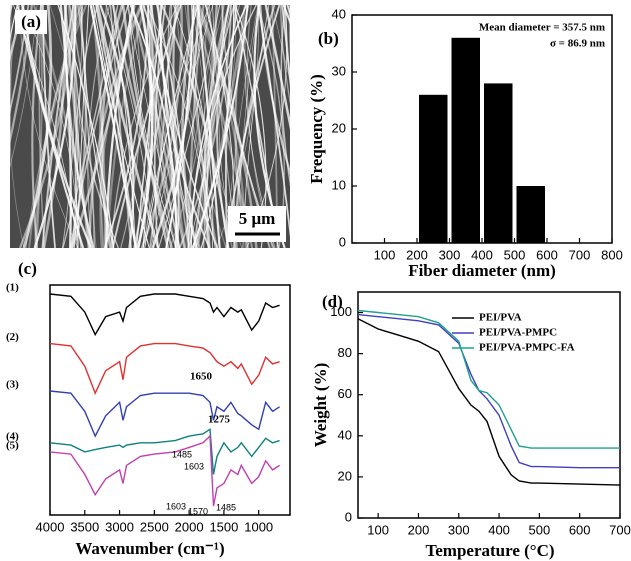 The width and height of the screenshot is (631, 561). I want to click on y-axis-label: Weight (%), so click(320, 405).